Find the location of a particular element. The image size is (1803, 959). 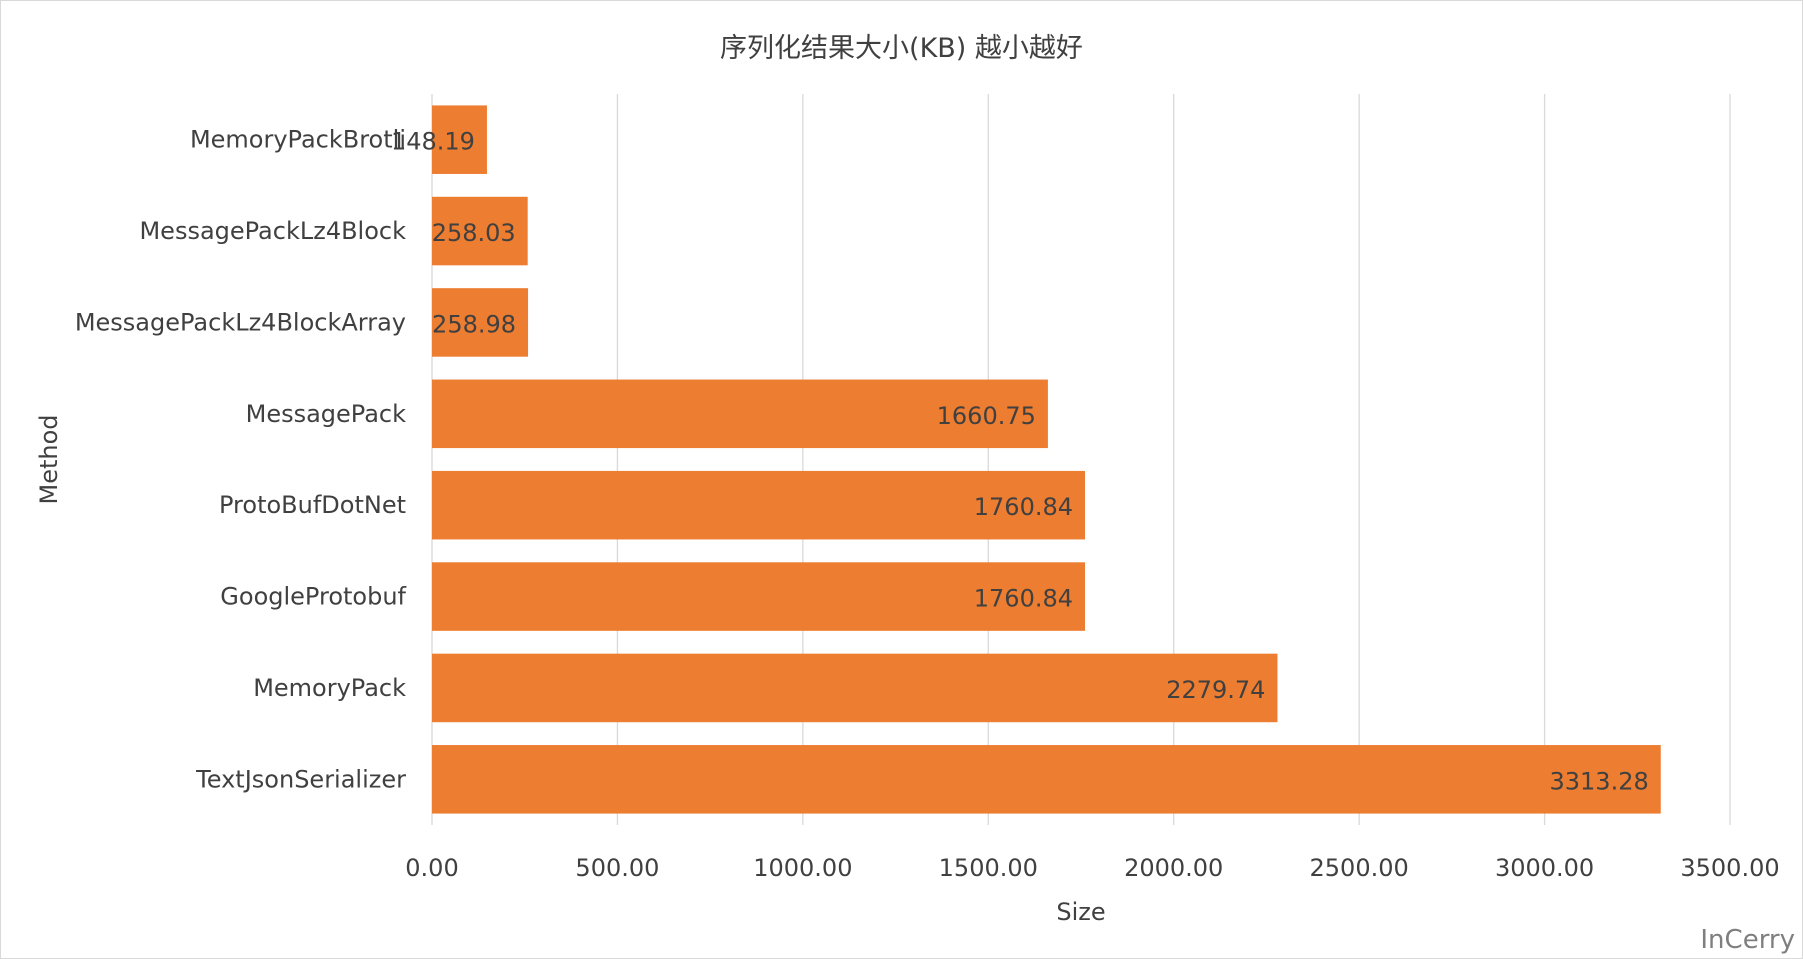

x-tick-label: 0.00 is located at coordinates (431, 868).